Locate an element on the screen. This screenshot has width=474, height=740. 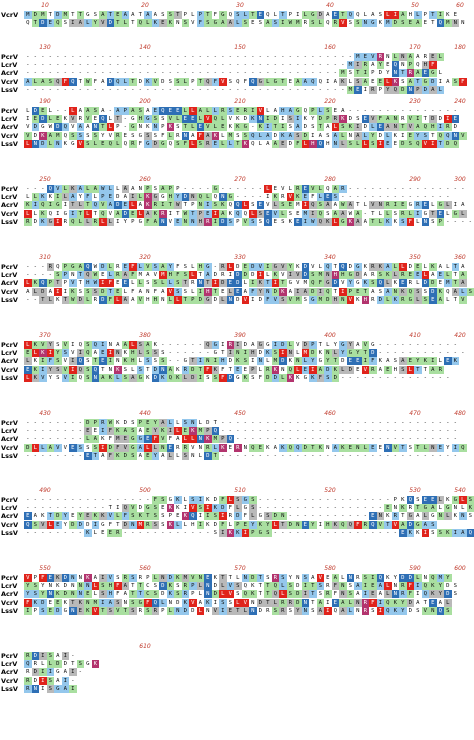
residue: Q is located at coordinates (50, 213).